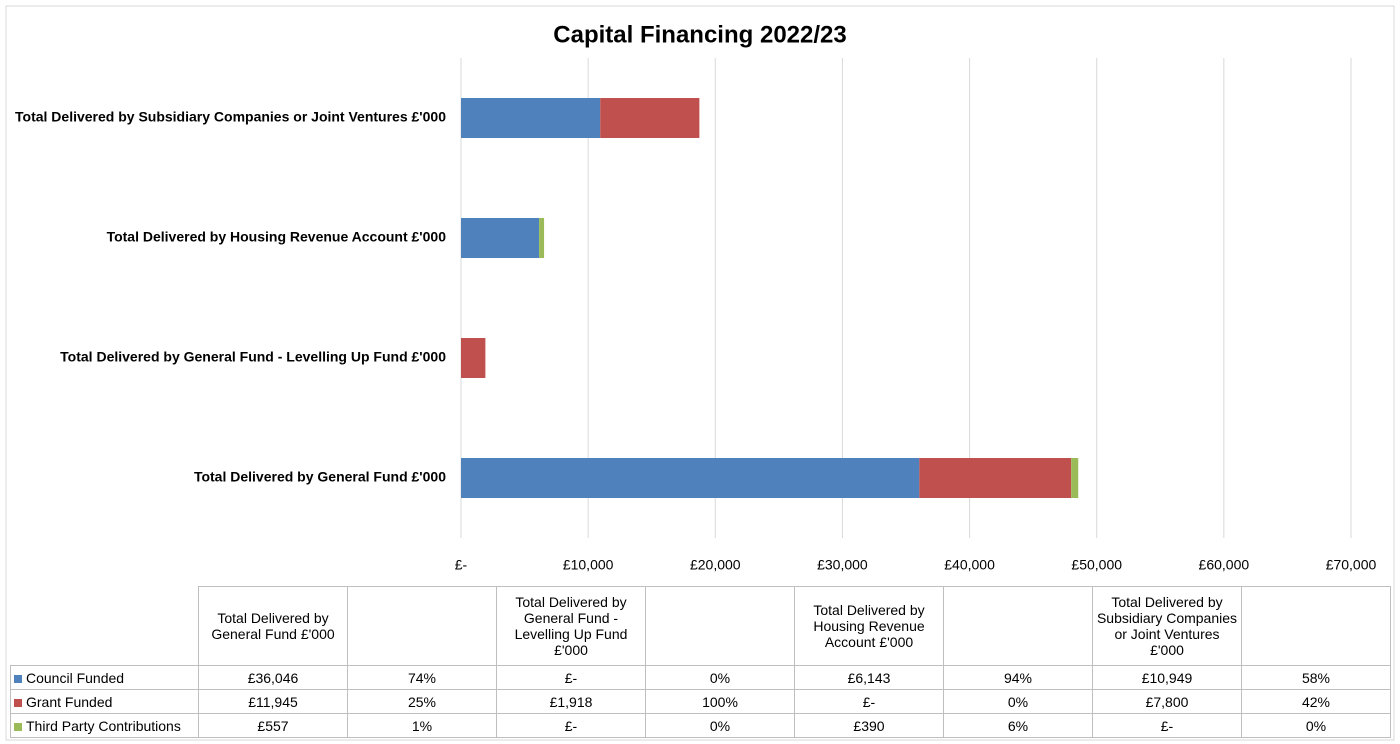  I want to click on table-share: 6%, so click(1018, 725).